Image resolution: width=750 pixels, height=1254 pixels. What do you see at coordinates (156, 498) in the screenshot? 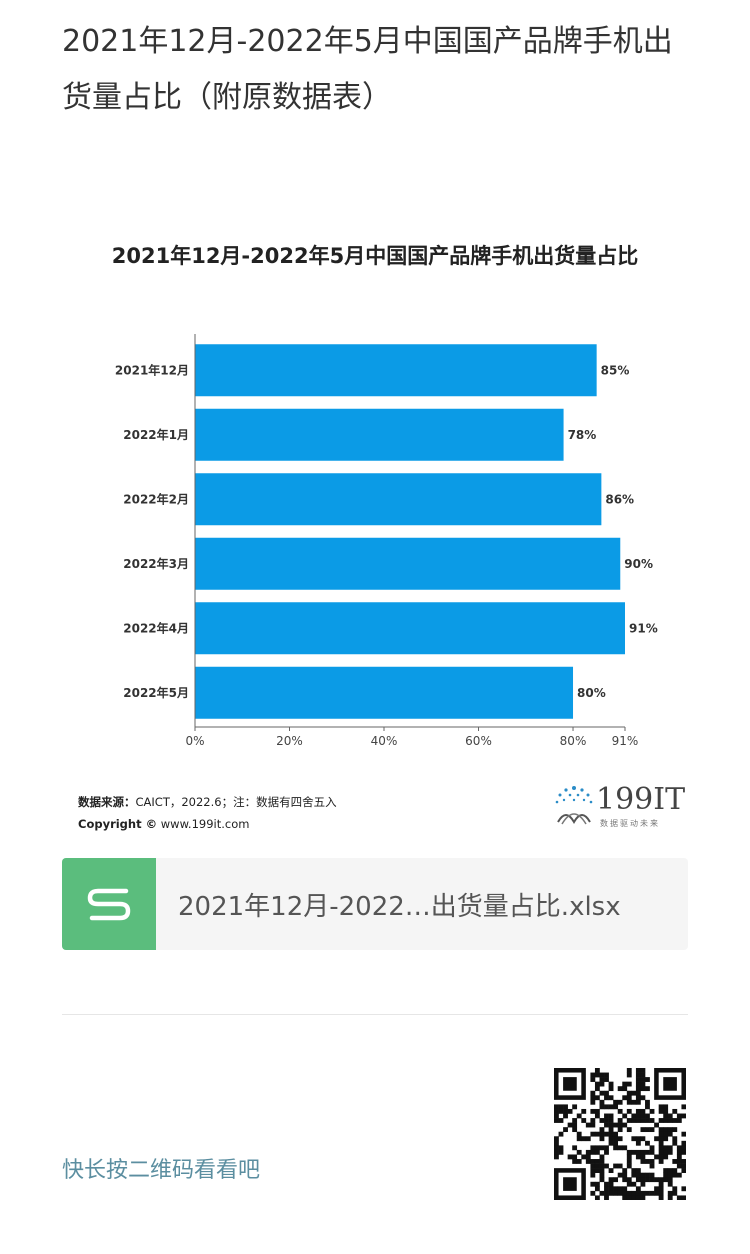
I see `category-label-3: 2022年2月` at bounding box center [156, 498].